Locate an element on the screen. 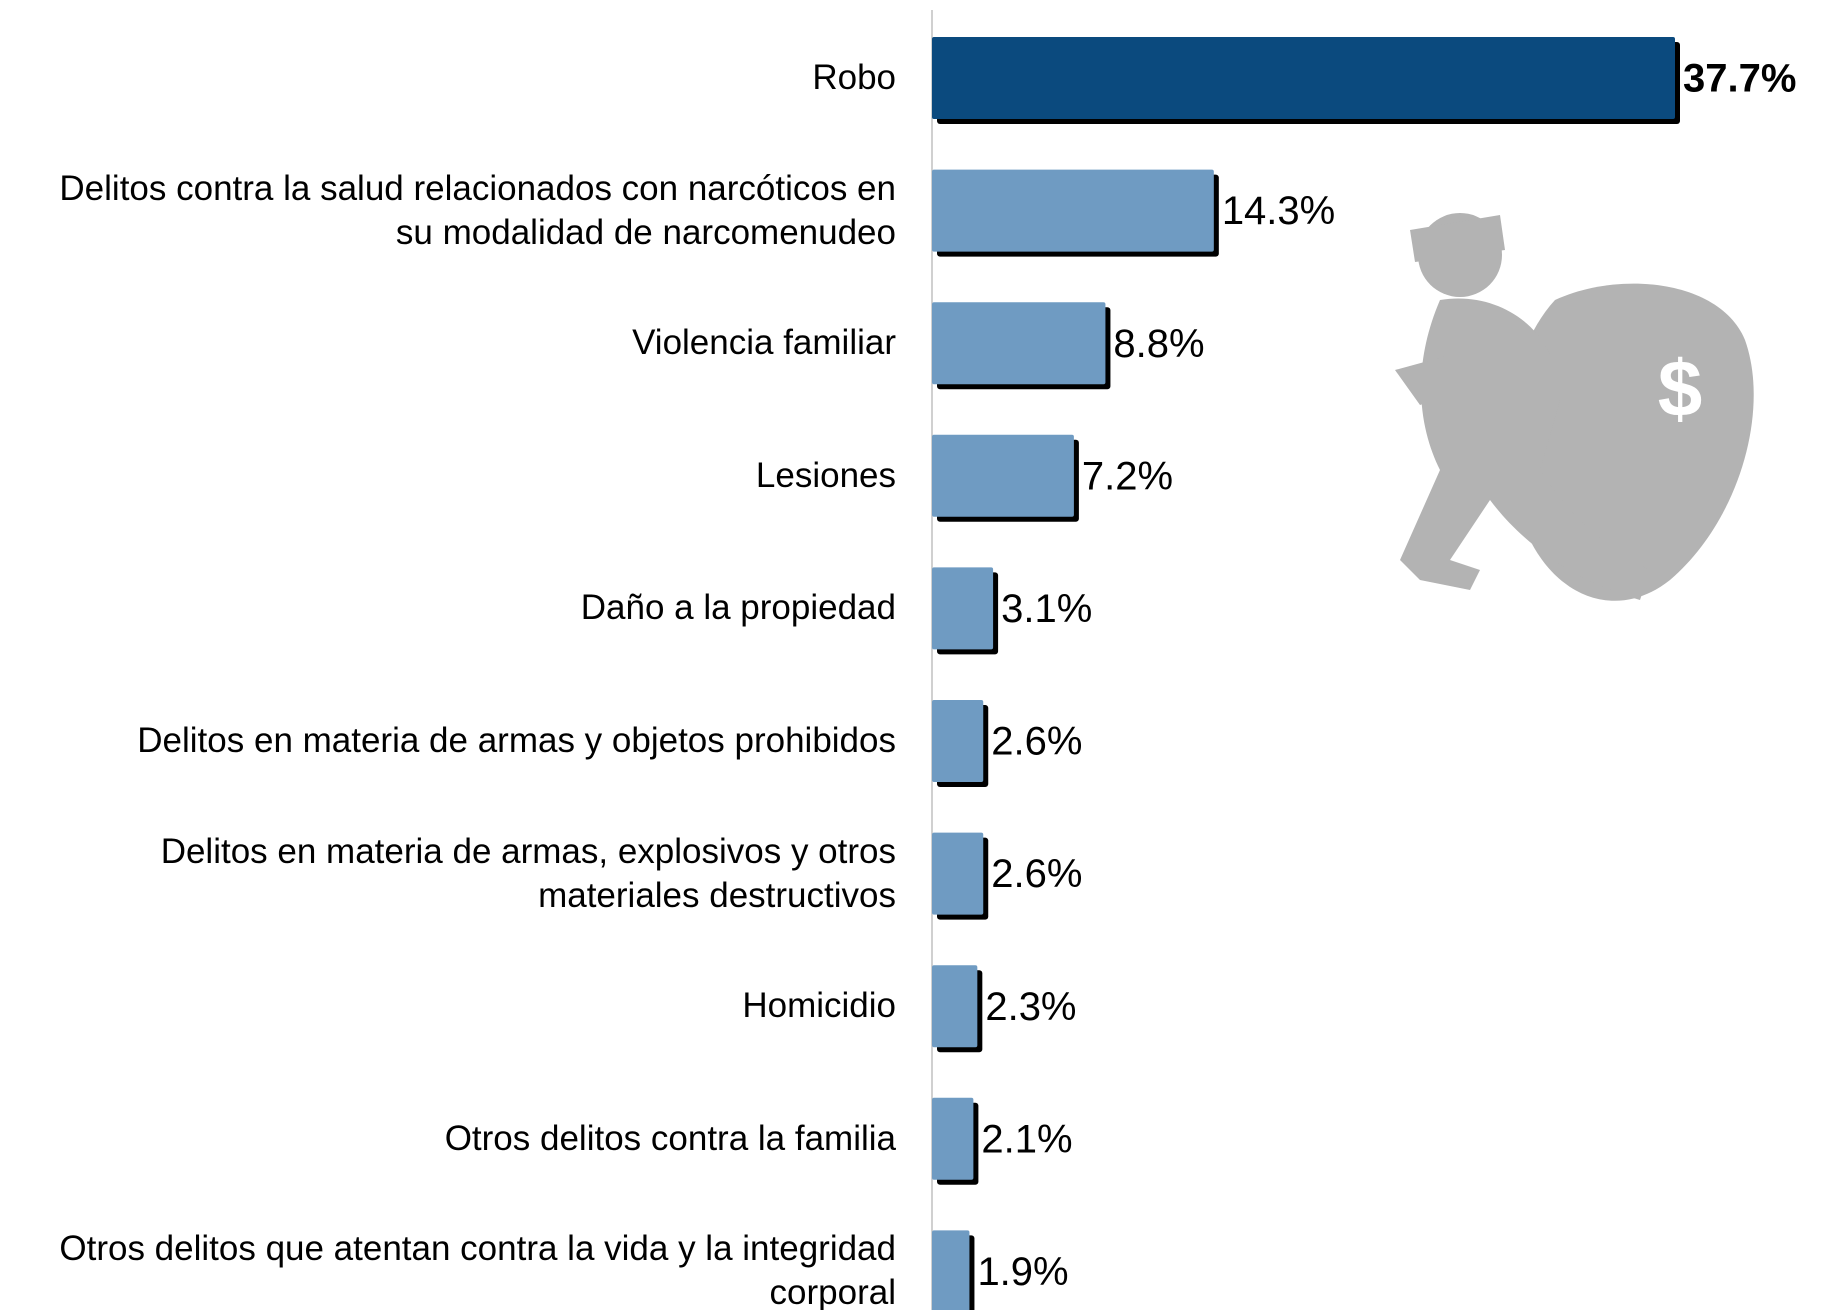 Image resolution: width=1847 pixels, height=1310 pixels. category-label: Robo is located at coordinates (854, 77).